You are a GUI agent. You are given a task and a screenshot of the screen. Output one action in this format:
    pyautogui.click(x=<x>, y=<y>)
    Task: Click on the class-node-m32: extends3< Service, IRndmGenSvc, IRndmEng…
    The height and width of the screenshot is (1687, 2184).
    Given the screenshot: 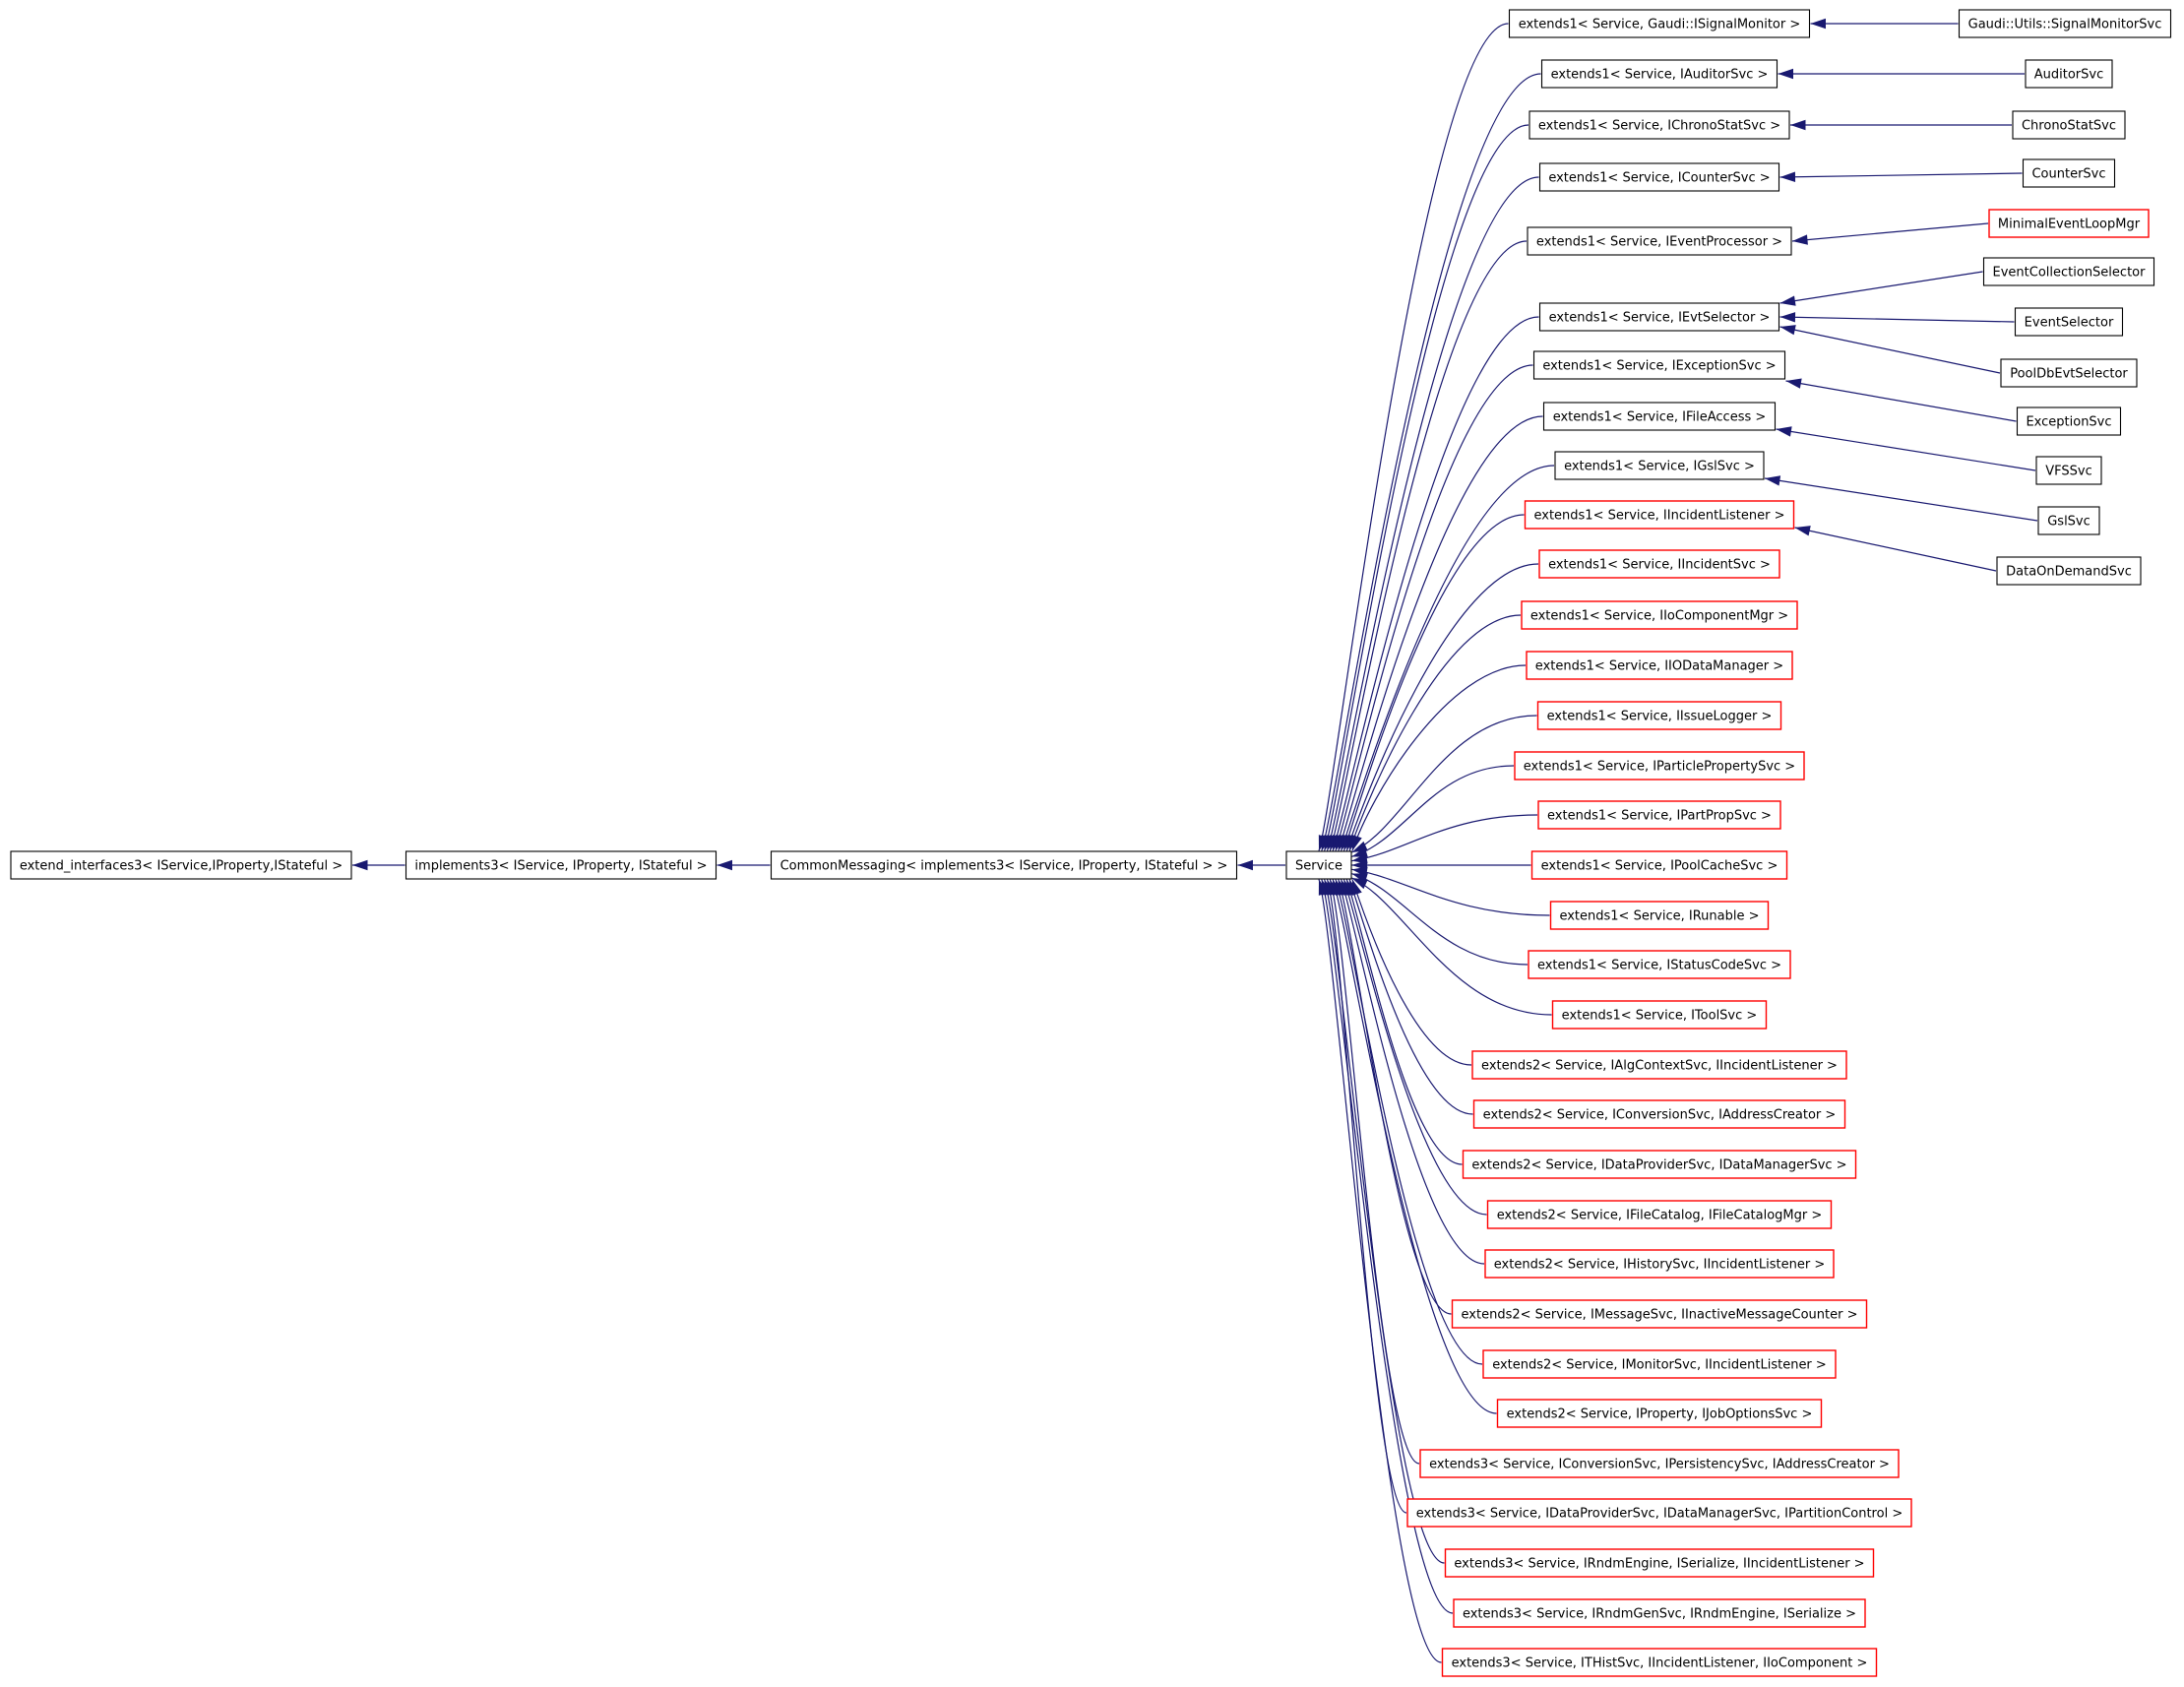 What is the action you would take?
    pyautogui.click(x=1659, y=1613)
    